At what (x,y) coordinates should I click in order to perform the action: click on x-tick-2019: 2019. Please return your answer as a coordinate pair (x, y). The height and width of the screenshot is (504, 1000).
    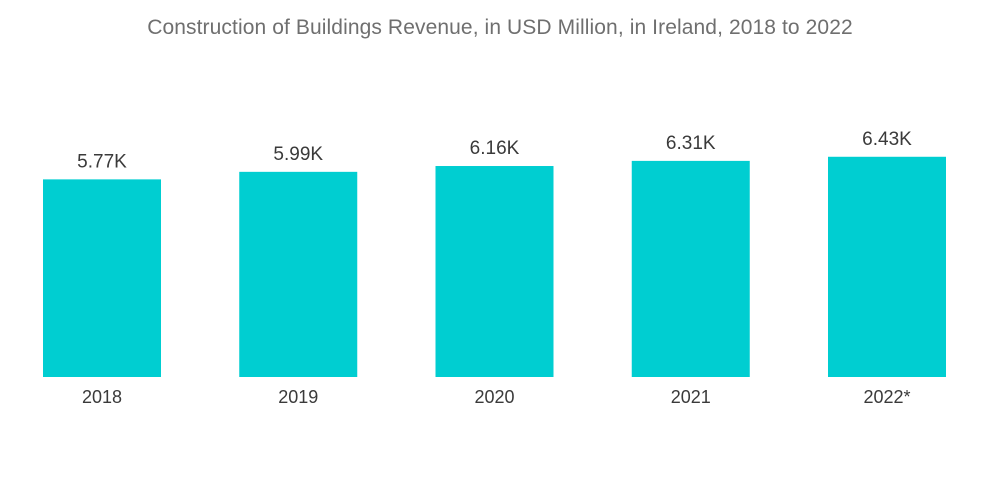
    Looking at the image, I should click on (298, 397).